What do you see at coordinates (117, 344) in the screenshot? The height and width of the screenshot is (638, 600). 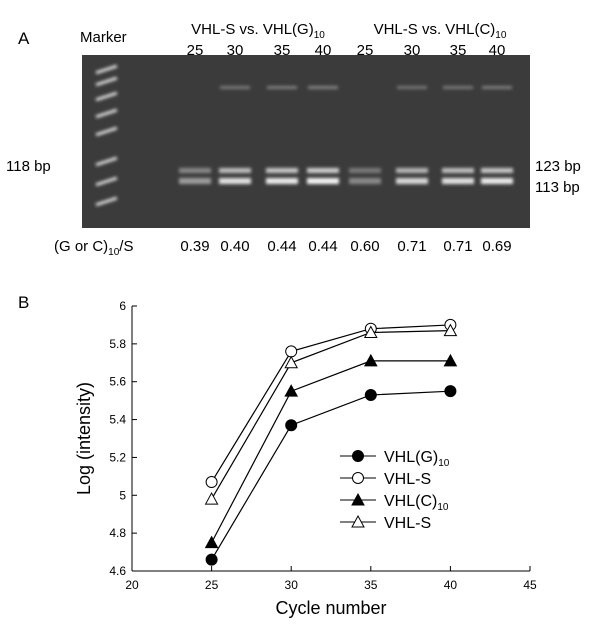 I see `y-tick-label: 5.8` at bounding box center [117, 344].